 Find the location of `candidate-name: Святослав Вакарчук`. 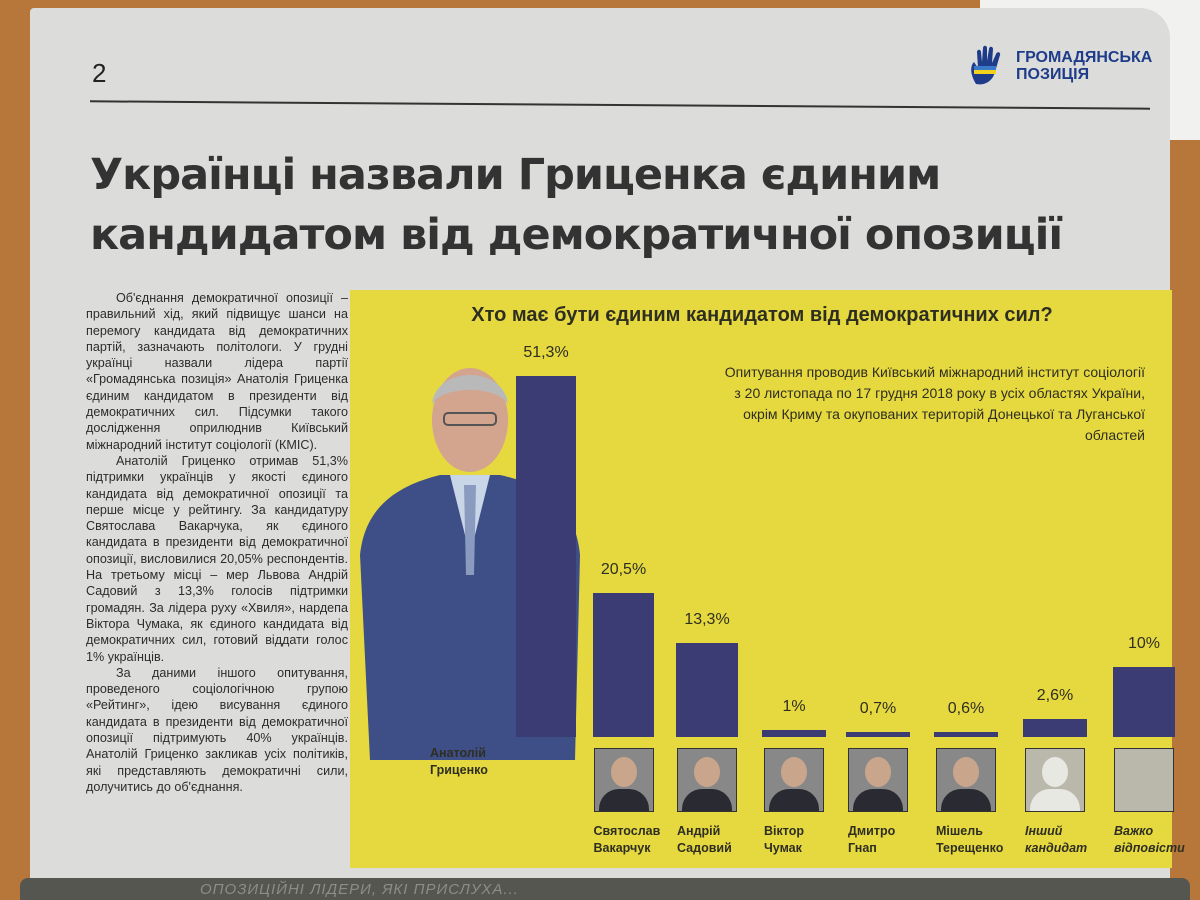

candidate-name: Святослав Вакарчук is located at coordinates (627, 839).